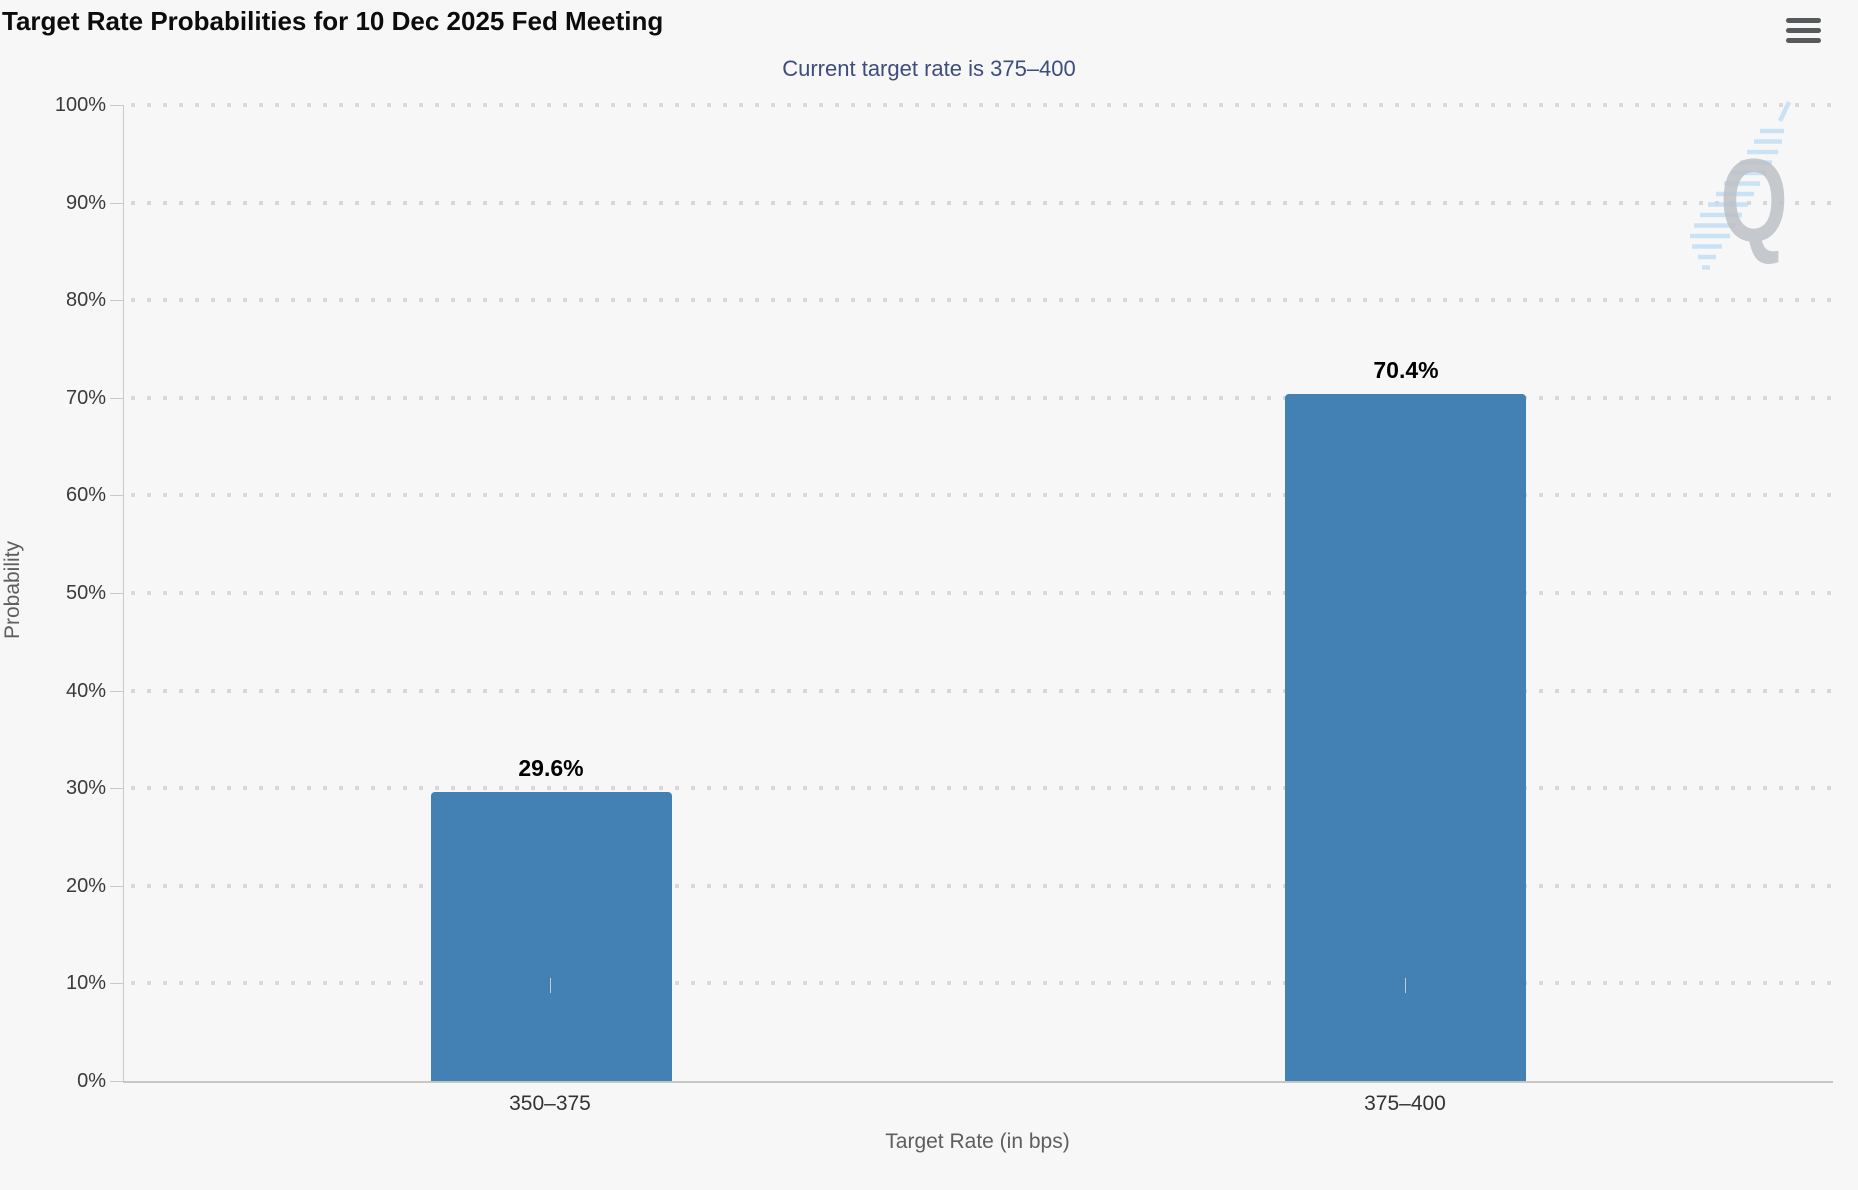  What do you see at coordinates (85, 203) in the screenshot?
I see `y-axis-tick-label: 90%` at bounding box center [85, 203].